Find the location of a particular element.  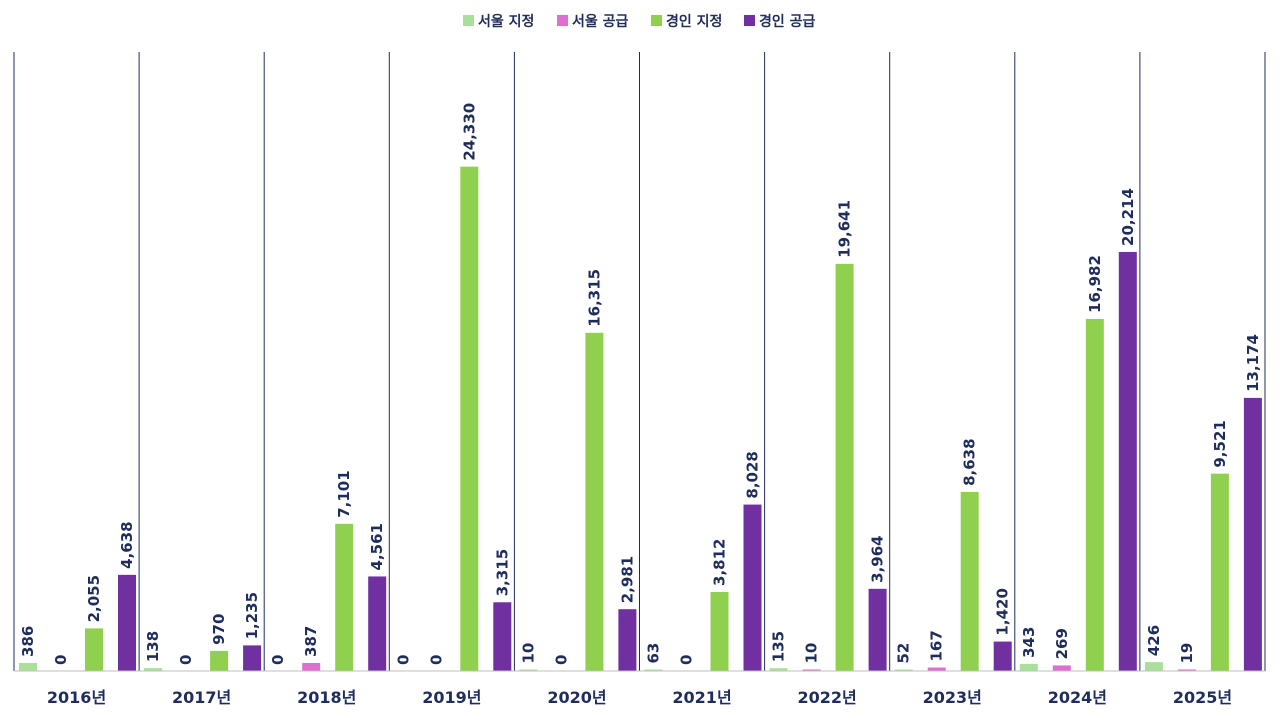

data-label: 387 is located at coordinates (311, 641).